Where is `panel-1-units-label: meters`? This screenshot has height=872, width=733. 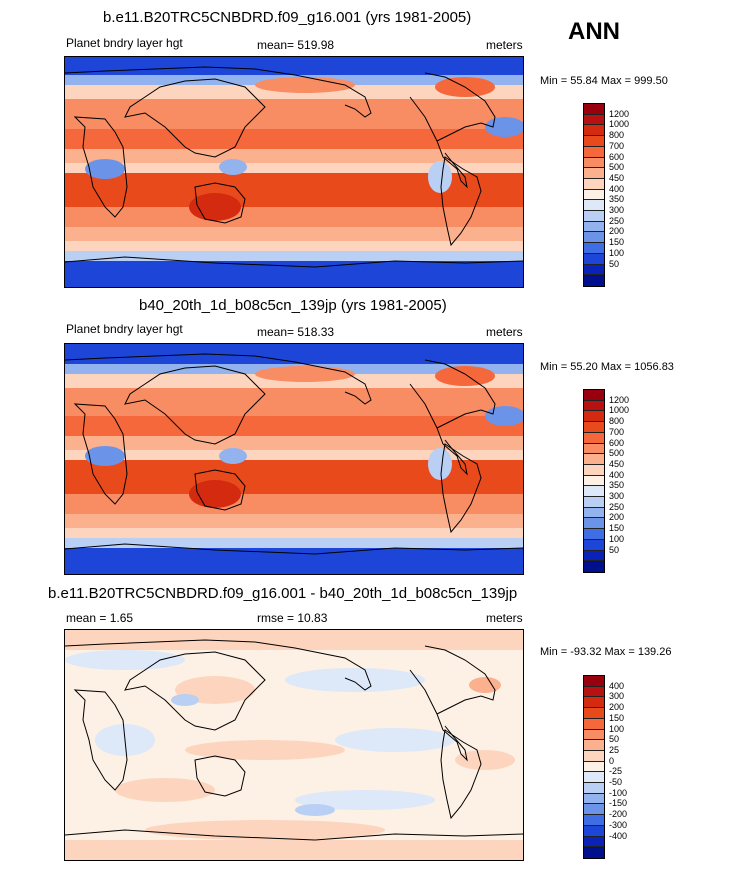 panel-1-units-label: meters is located at coordinates (504, 45).